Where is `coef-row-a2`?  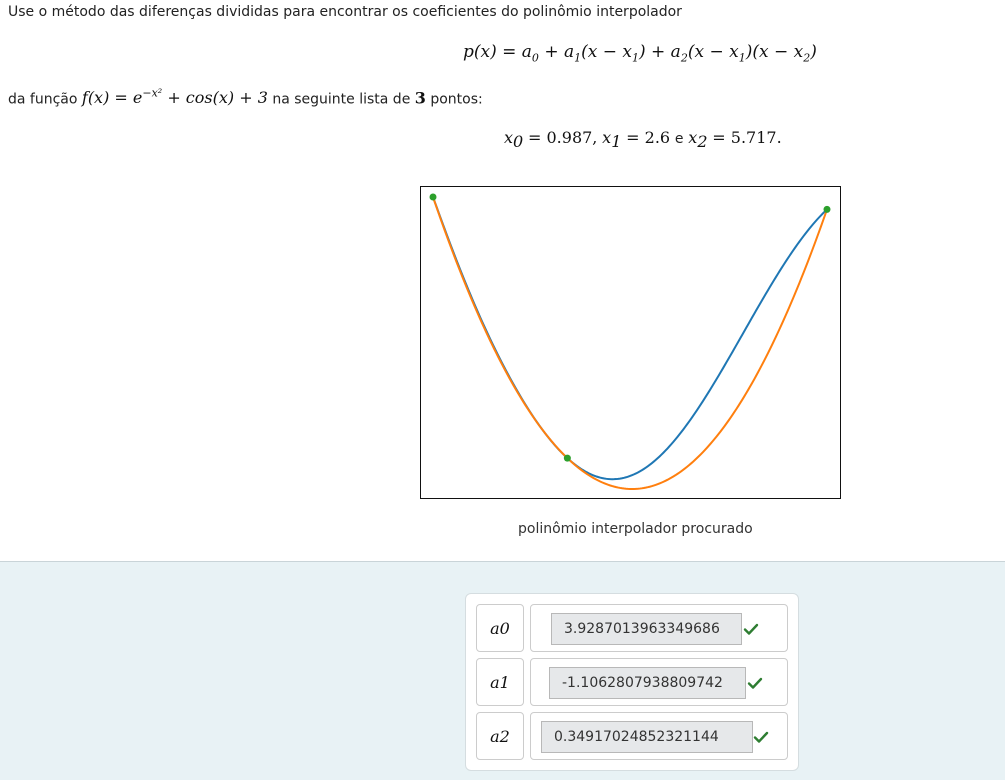 coef-row-a2 is located at coordinates (659, 736).